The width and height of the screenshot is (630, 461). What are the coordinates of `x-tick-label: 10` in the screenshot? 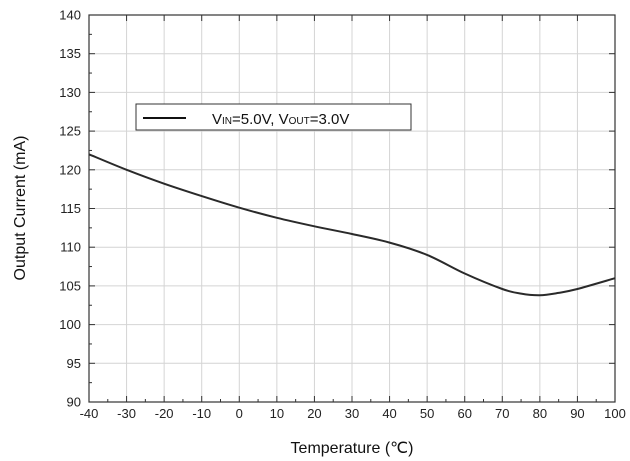 It's located at (277, 413).